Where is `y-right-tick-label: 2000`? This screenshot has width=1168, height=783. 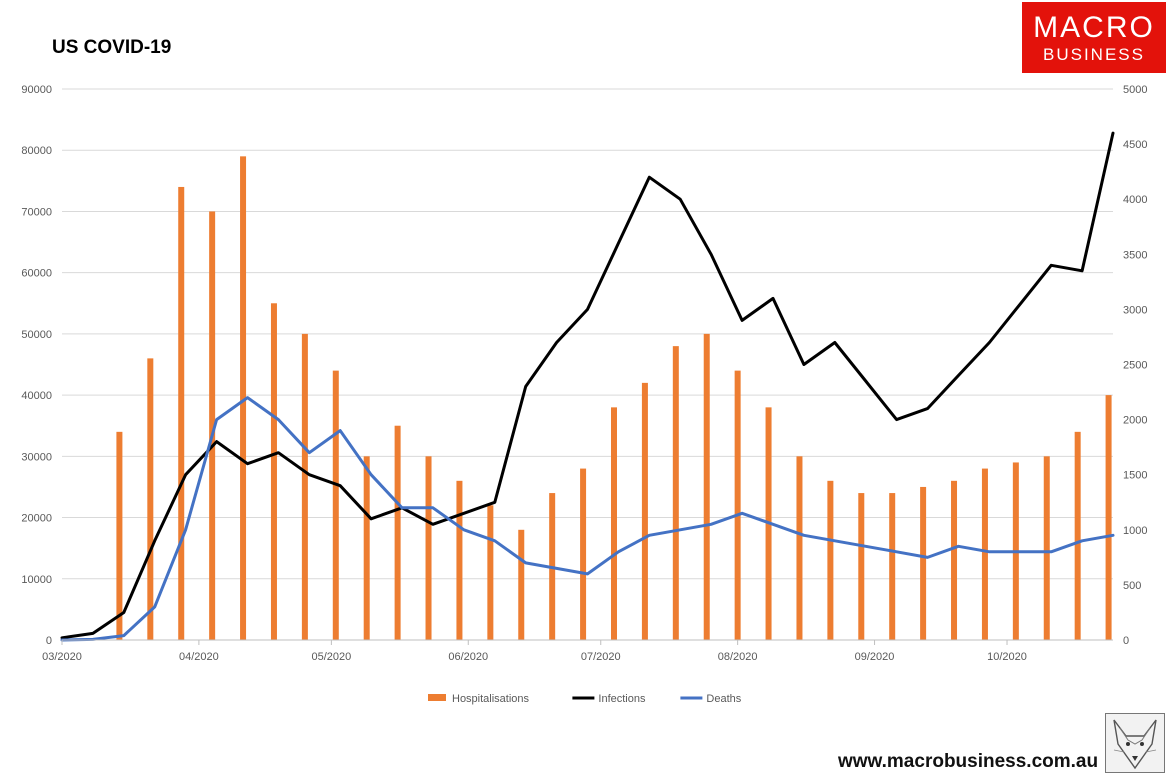 y-right-tick-label: 2000 is located at coordinates (1135, 421).